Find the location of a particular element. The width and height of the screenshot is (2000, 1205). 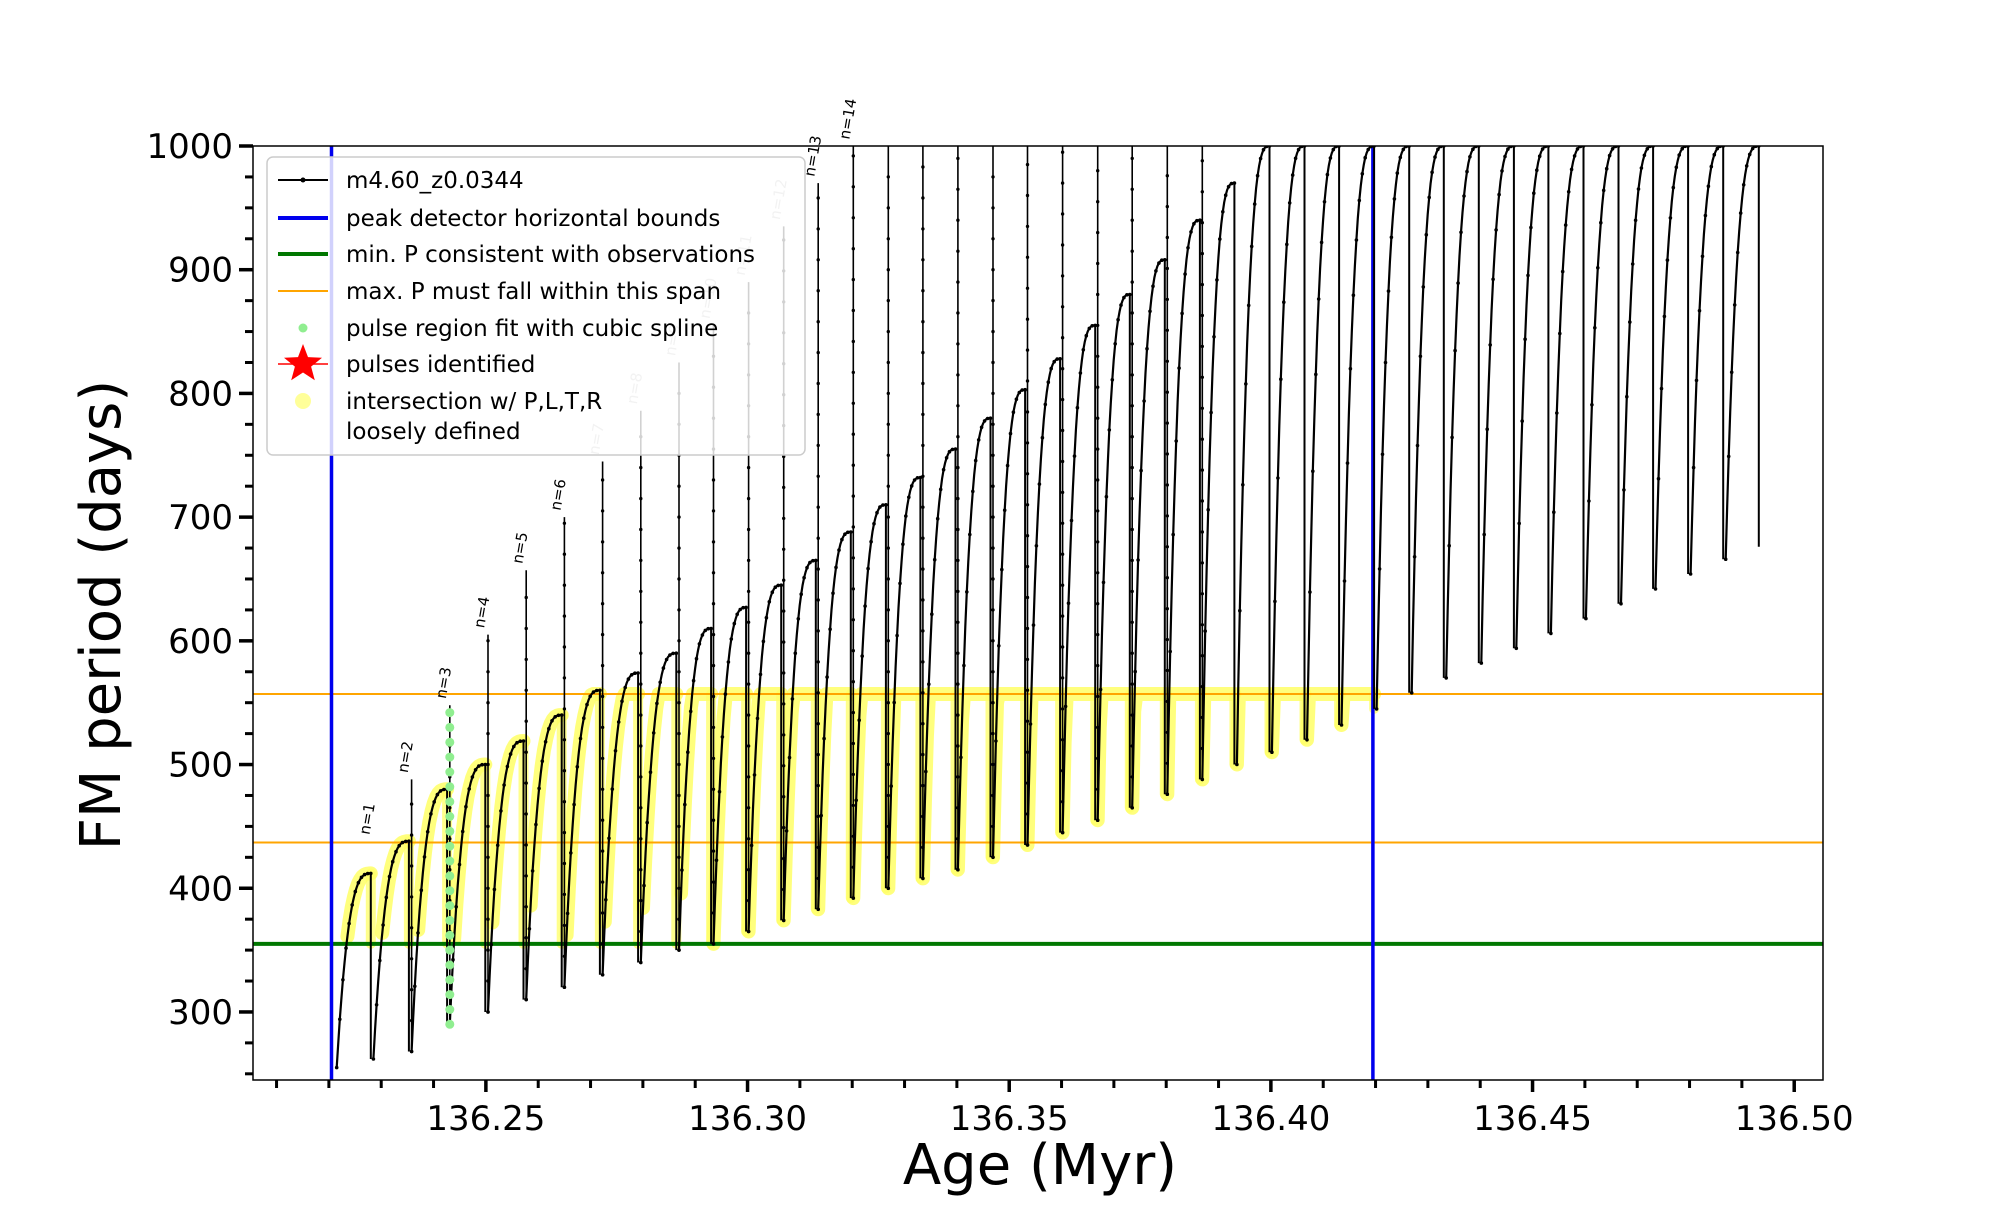

legend-label: intersection w/ P,L,T,R is located at coordinates (474, 402).